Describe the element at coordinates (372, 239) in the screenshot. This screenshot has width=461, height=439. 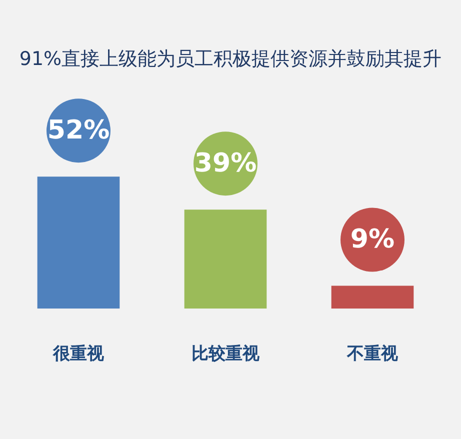
I see `data-label: 9%` at that location.